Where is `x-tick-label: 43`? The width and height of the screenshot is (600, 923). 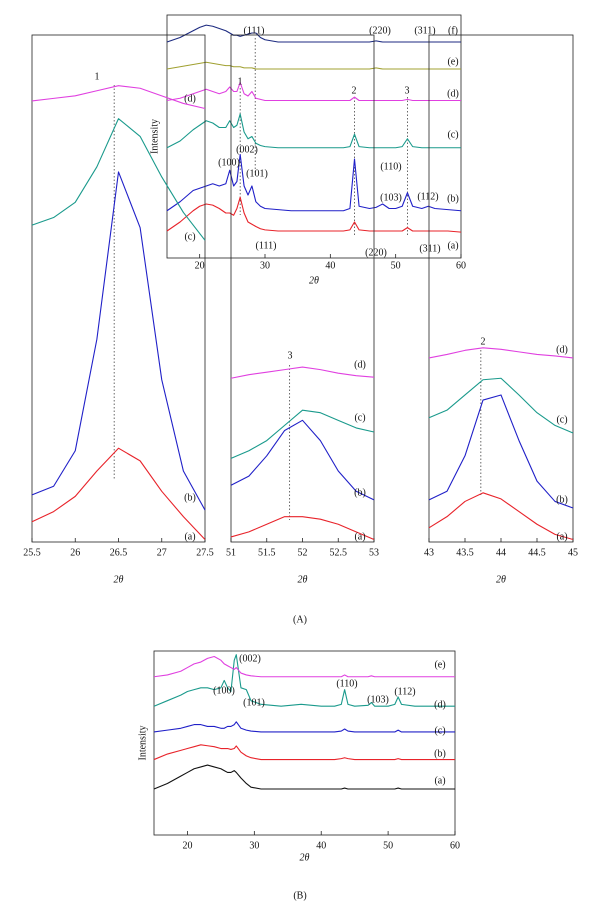
x-tick-label: 43 is located at coordinates (429, 552).